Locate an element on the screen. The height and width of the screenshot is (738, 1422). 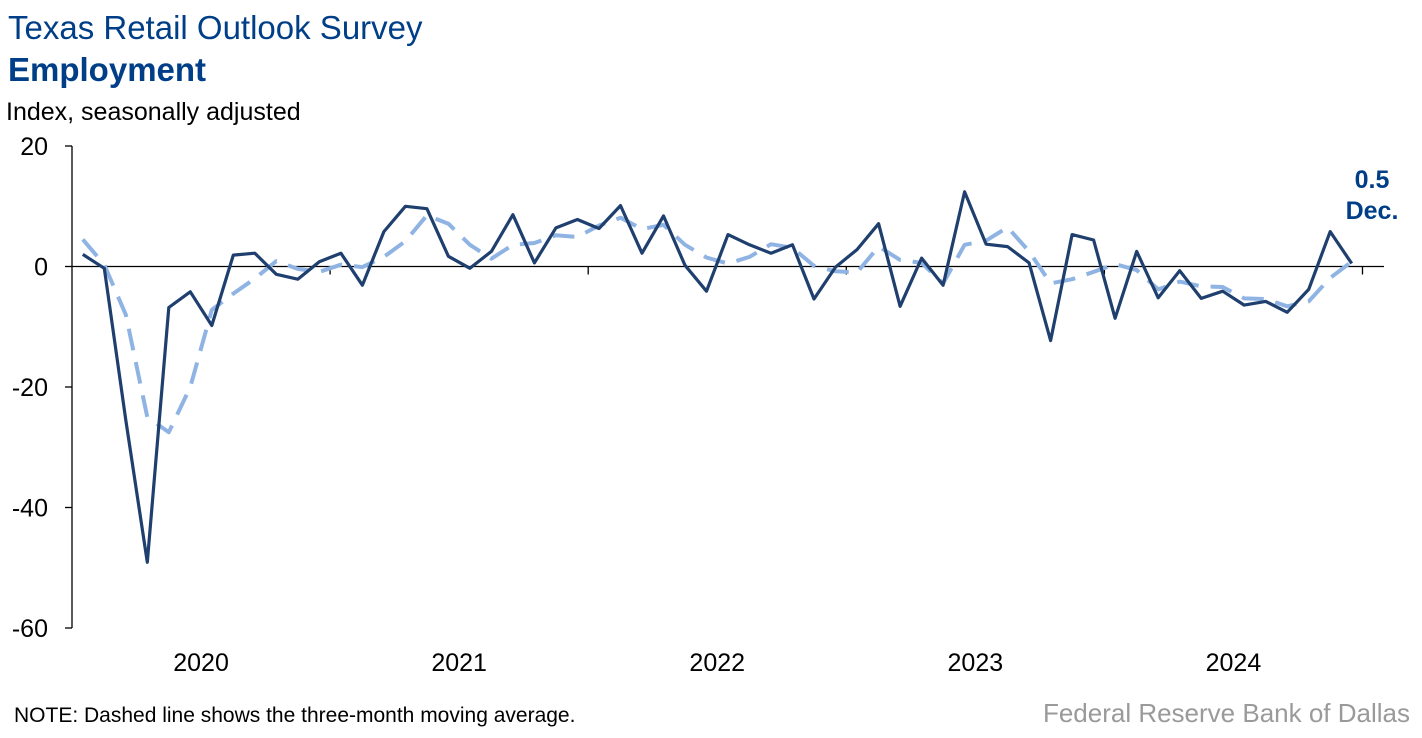
chart-title: Texas Retail Outlook Survey is located at coordinates (215, 27).